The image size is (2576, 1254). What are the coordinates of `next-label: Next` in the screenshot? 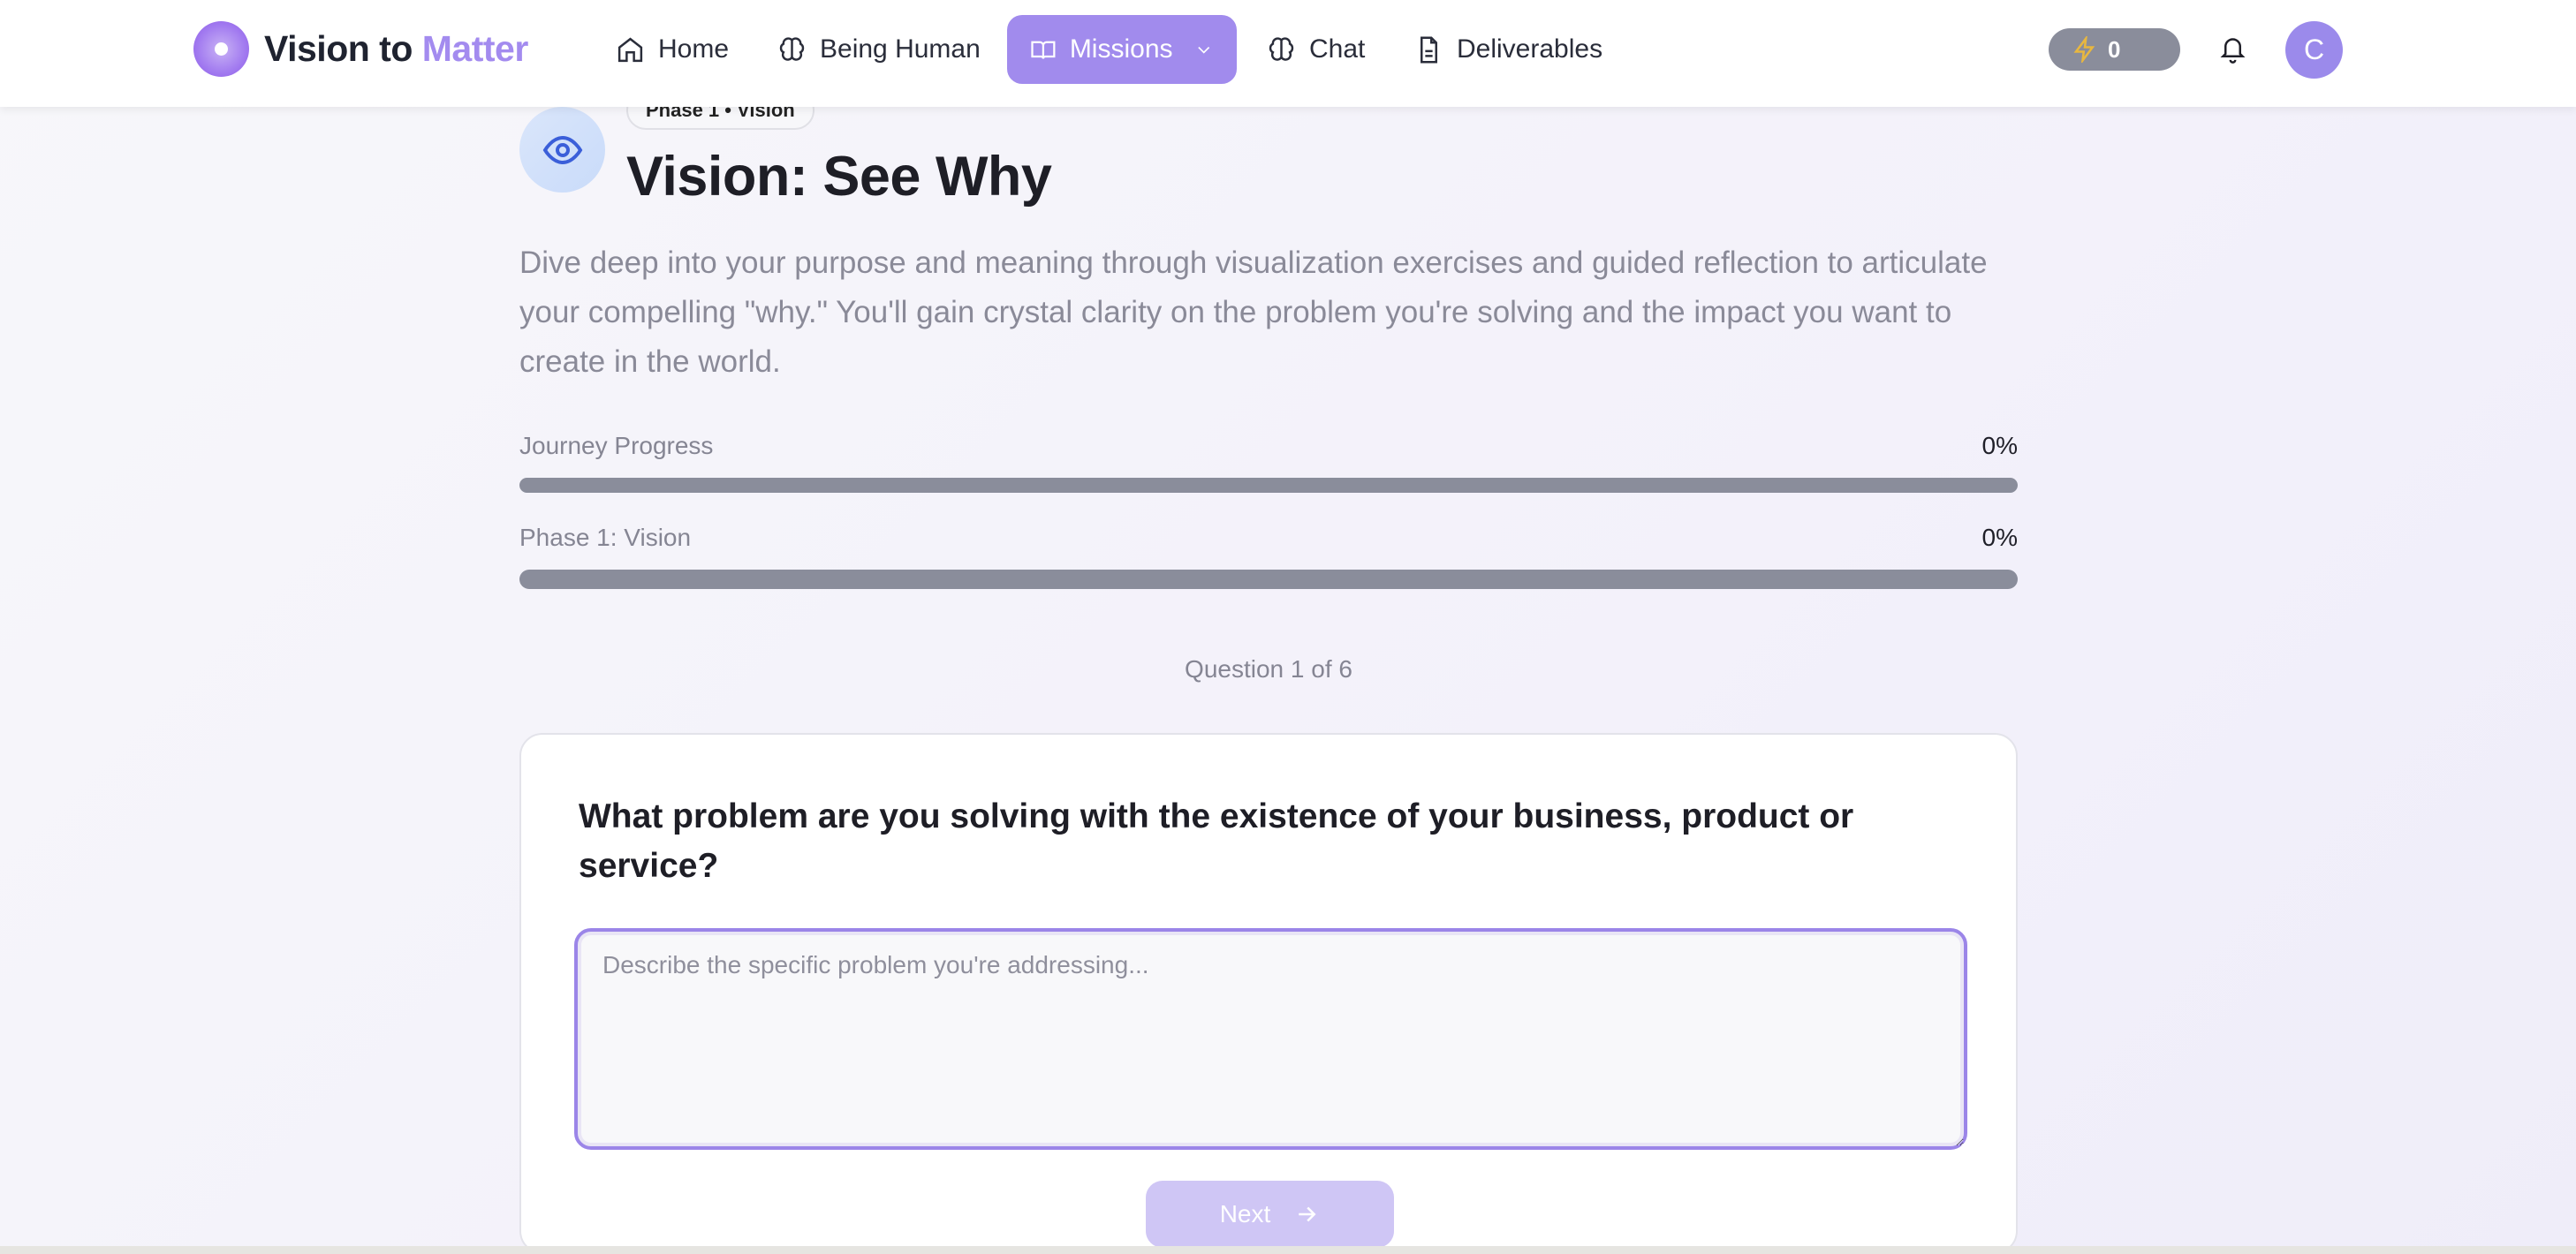 It's located at (1245, 1214).